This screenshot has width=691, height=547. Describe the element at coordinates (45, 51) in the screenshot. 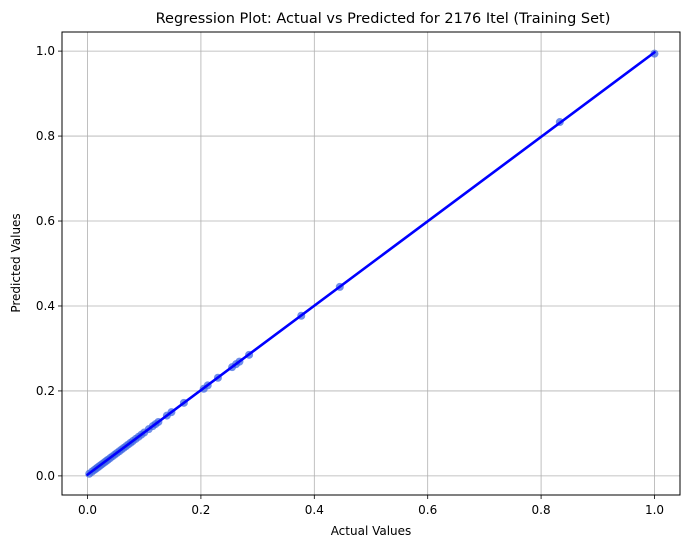

I see `y-tick-label: 1.0` at that location.